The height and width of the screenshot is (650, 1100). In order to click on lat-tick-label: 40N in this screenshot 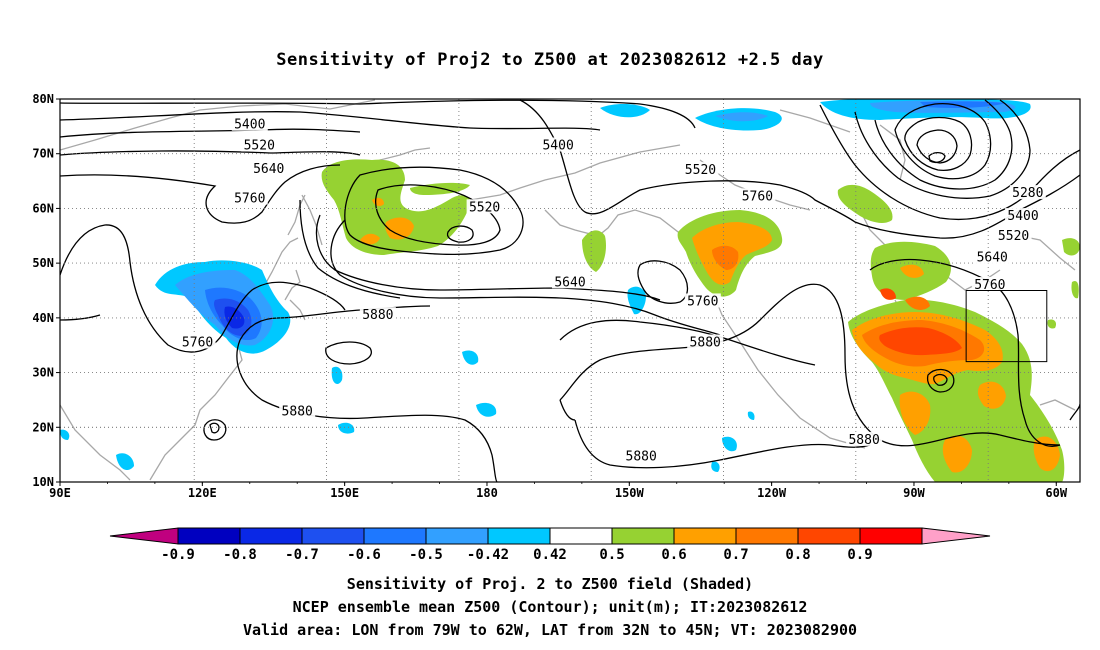, I will do `click(43, 318)`.